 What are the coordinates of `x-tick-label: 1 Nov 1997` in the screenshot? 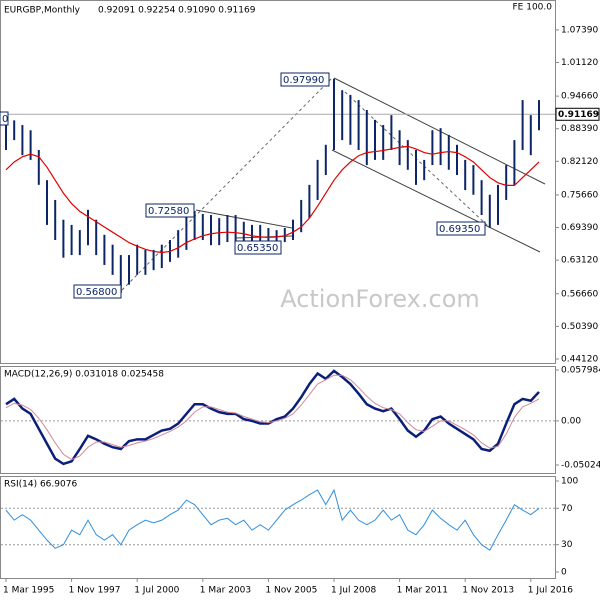 It's located at (95, 591).